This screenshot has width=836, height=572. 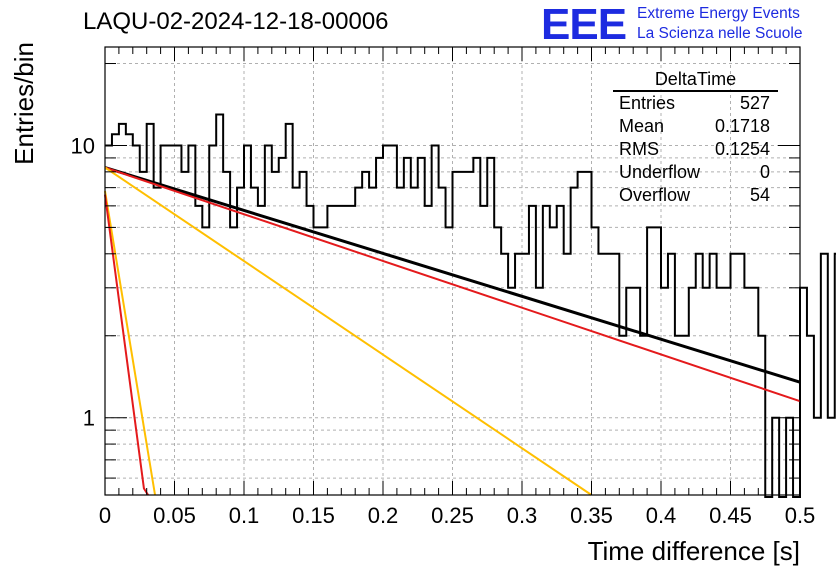 I want to click on y-tick-label: 10, so click(x=83, y=145).